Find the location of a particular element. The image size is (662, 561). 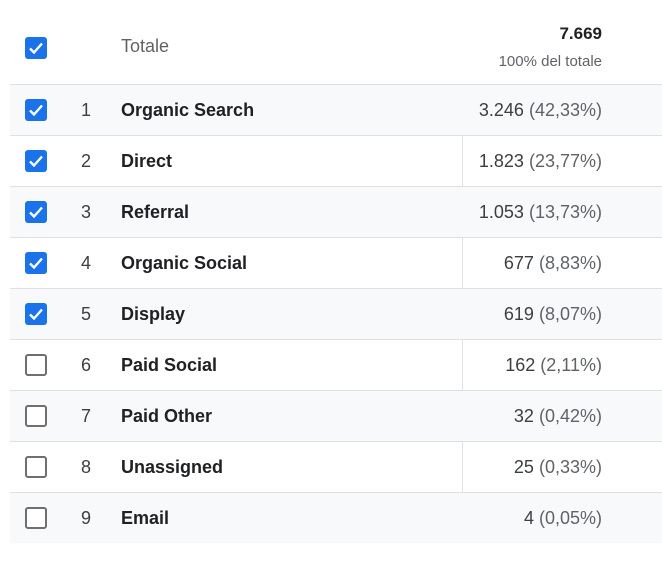

table-row: 9 Email 4 (0,05%) is located at coordinates (336, 517).